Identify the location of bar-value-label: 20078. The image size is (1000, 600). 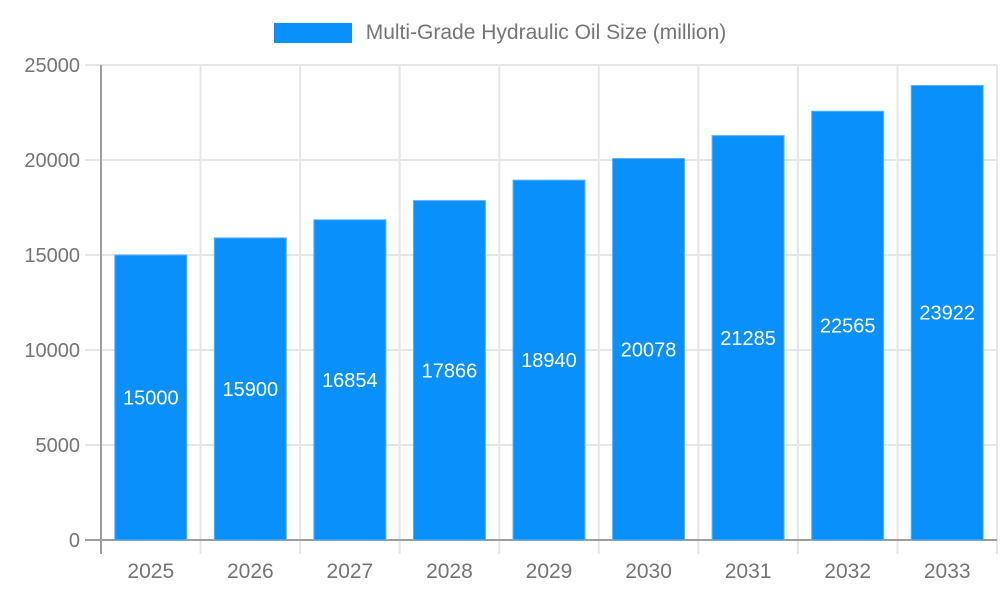
(649, 350).